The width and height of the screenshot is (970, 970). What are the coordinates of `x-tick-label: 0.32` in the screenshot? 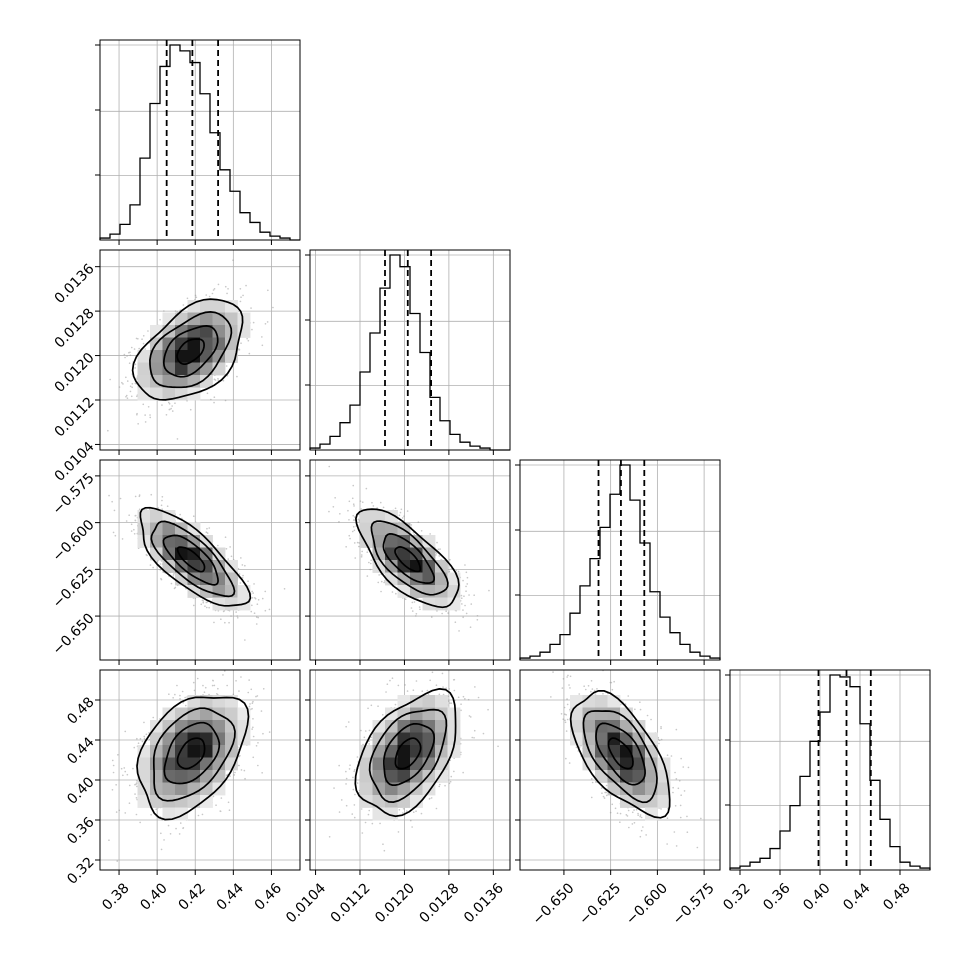 It's located at (736, 896).